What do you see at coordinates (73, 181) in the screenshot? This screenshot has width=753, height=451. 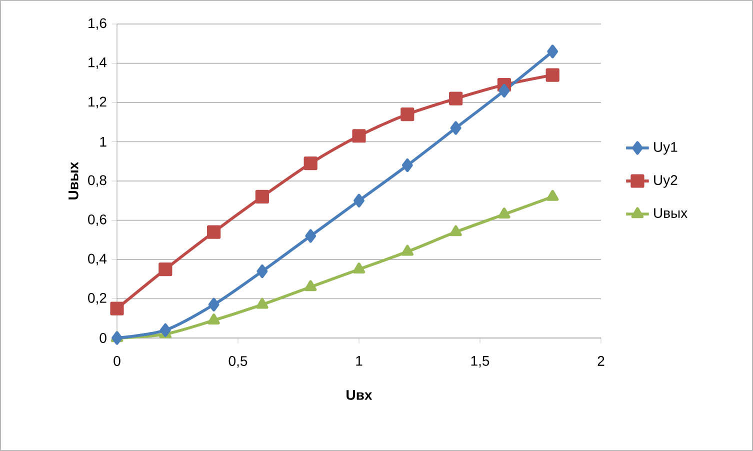 I see `y-axis-title: Uвых` at bounding box center [73, 181].